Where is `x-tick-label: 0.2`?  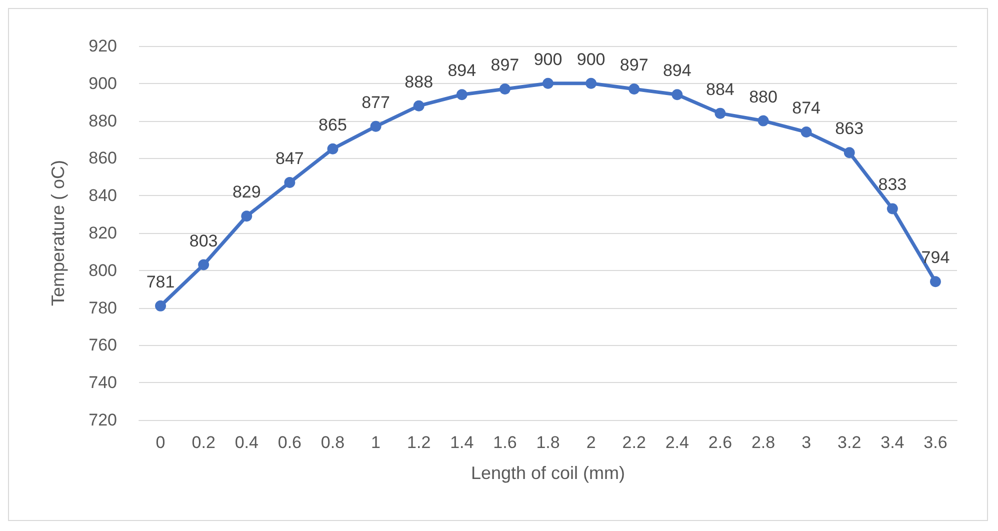
x-tick-label: 0.2 is located at coordinates (204, 442).